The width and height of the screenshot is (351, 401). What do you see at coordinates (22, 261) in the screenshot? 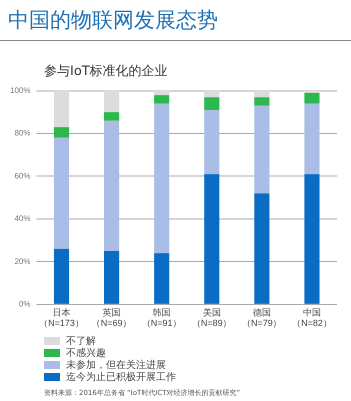
I see `y-tick-label: 20%` at bounding box center [22, 261].